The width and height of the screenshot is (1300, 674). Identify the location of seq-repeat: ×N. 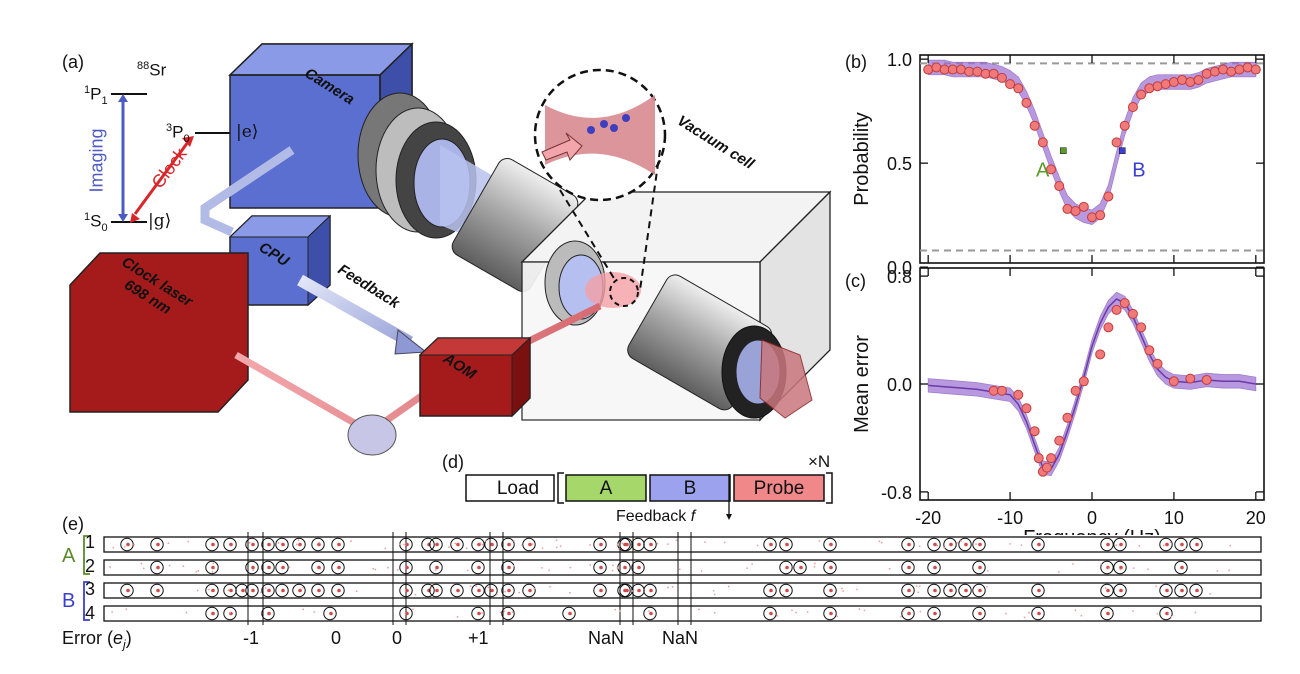
(819, 461).